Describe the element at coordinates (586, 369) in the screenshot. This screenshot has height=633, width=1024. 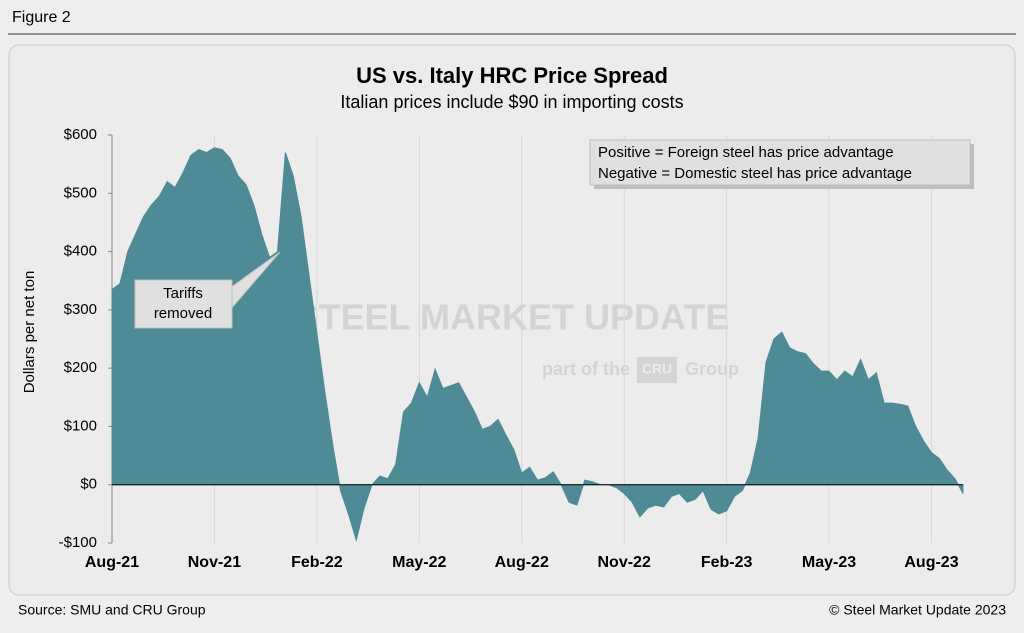
I see `watermark-part: part of the` at that location.